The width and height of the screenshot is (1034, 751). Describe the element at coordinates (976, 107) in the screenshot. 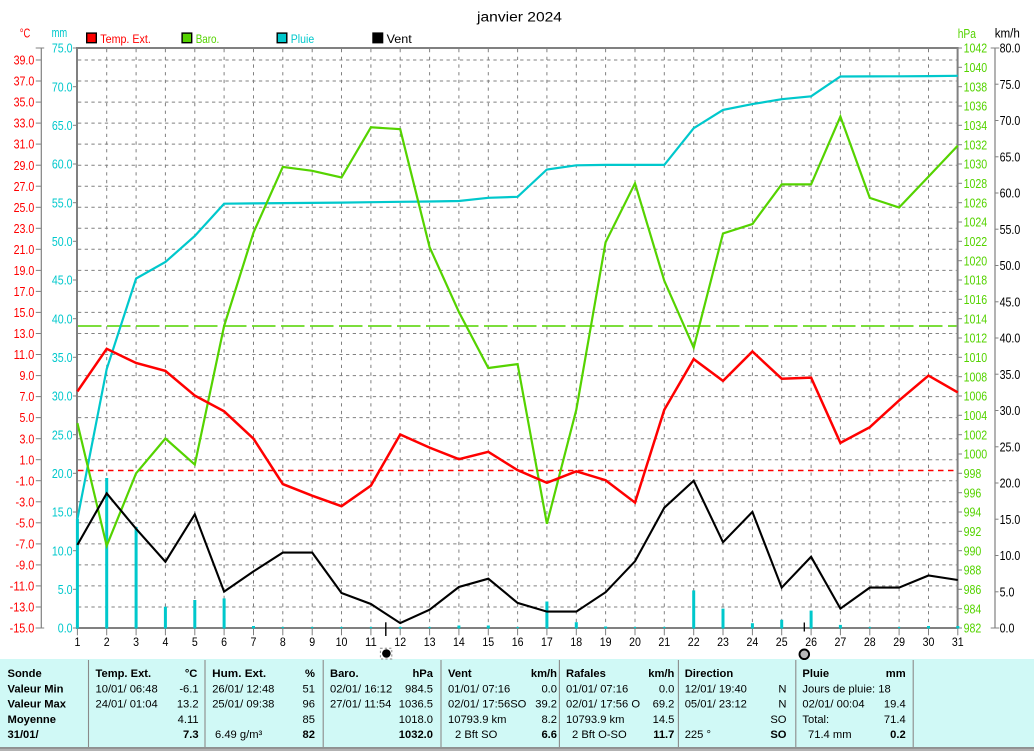

I see `svg-text: 1036` at that location.